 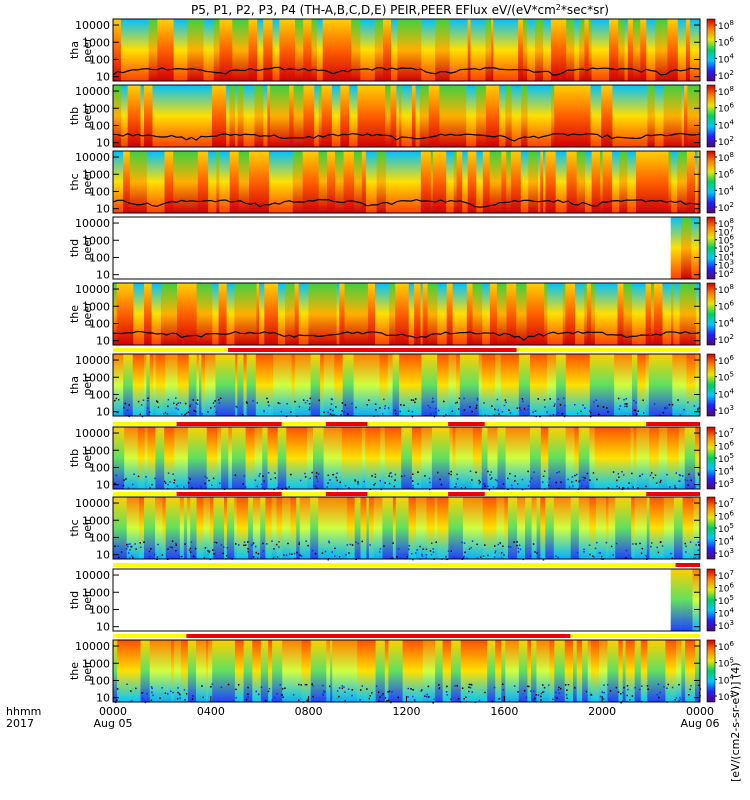 I want to click on panel-frame, so click(x=406, y=600).